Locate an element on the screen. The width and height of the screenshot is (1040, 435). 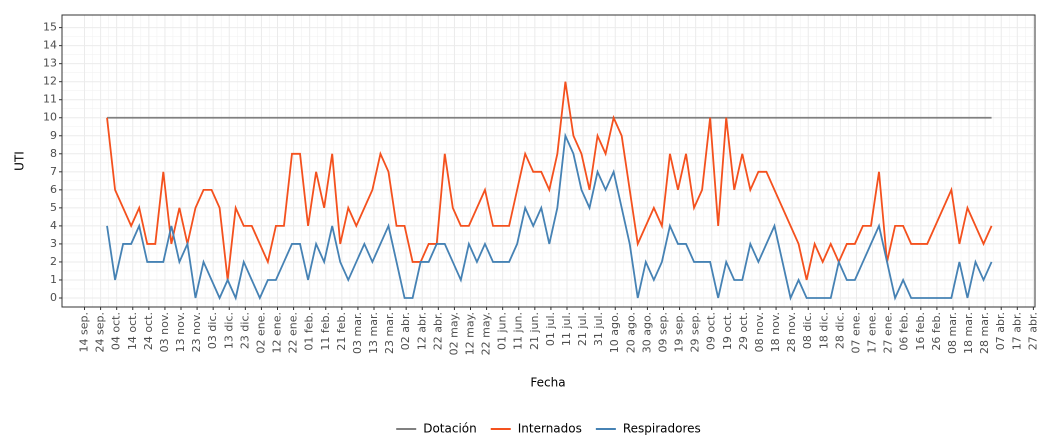
x-tick-label: 24 oct. is located at coordinates (148, 331).